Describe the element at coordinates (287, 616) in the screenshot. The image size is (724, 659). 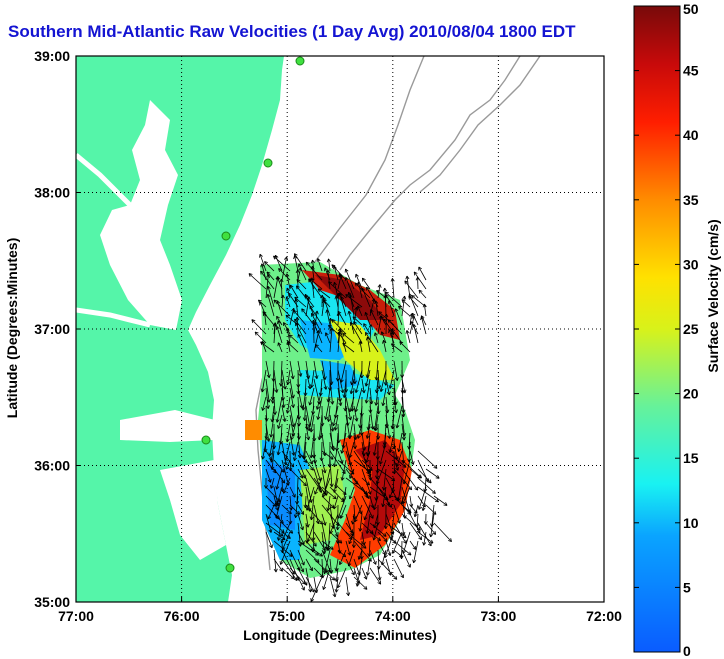
I see `x-tick-label: 75:00` at that location.